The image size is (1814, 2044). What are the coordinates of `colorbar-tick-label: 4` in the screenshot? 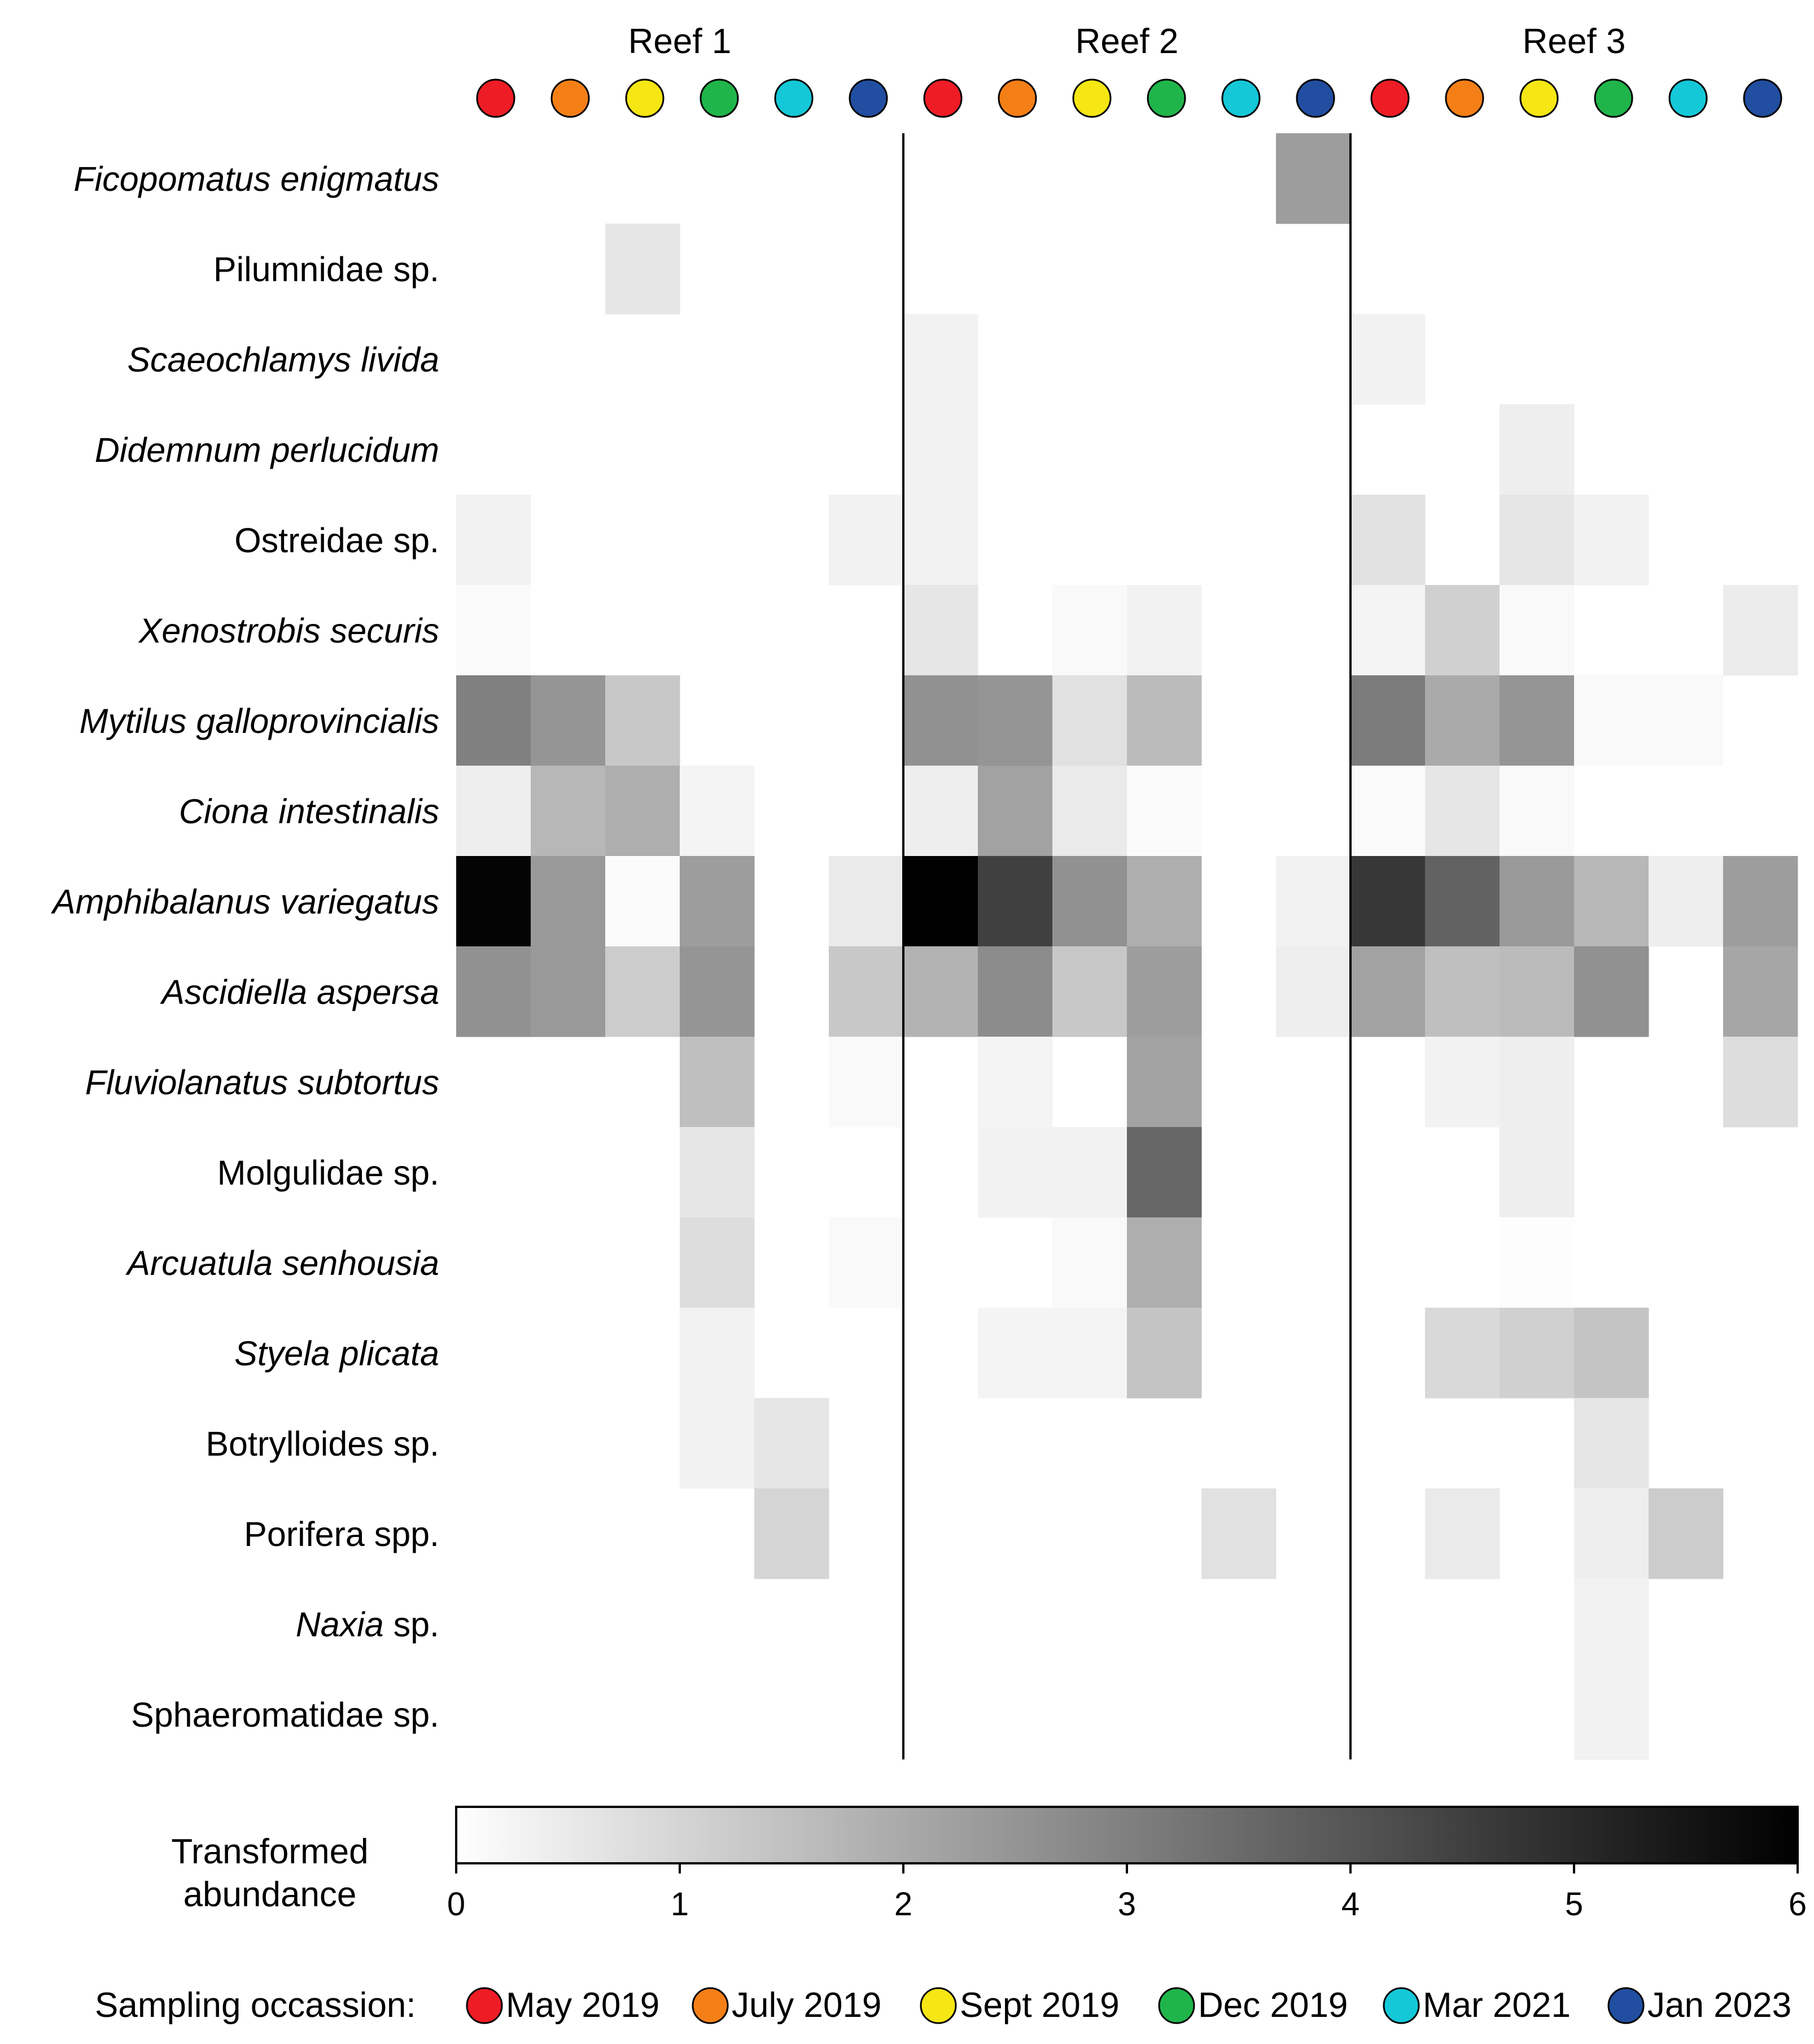 It's located at (1350, 1904).